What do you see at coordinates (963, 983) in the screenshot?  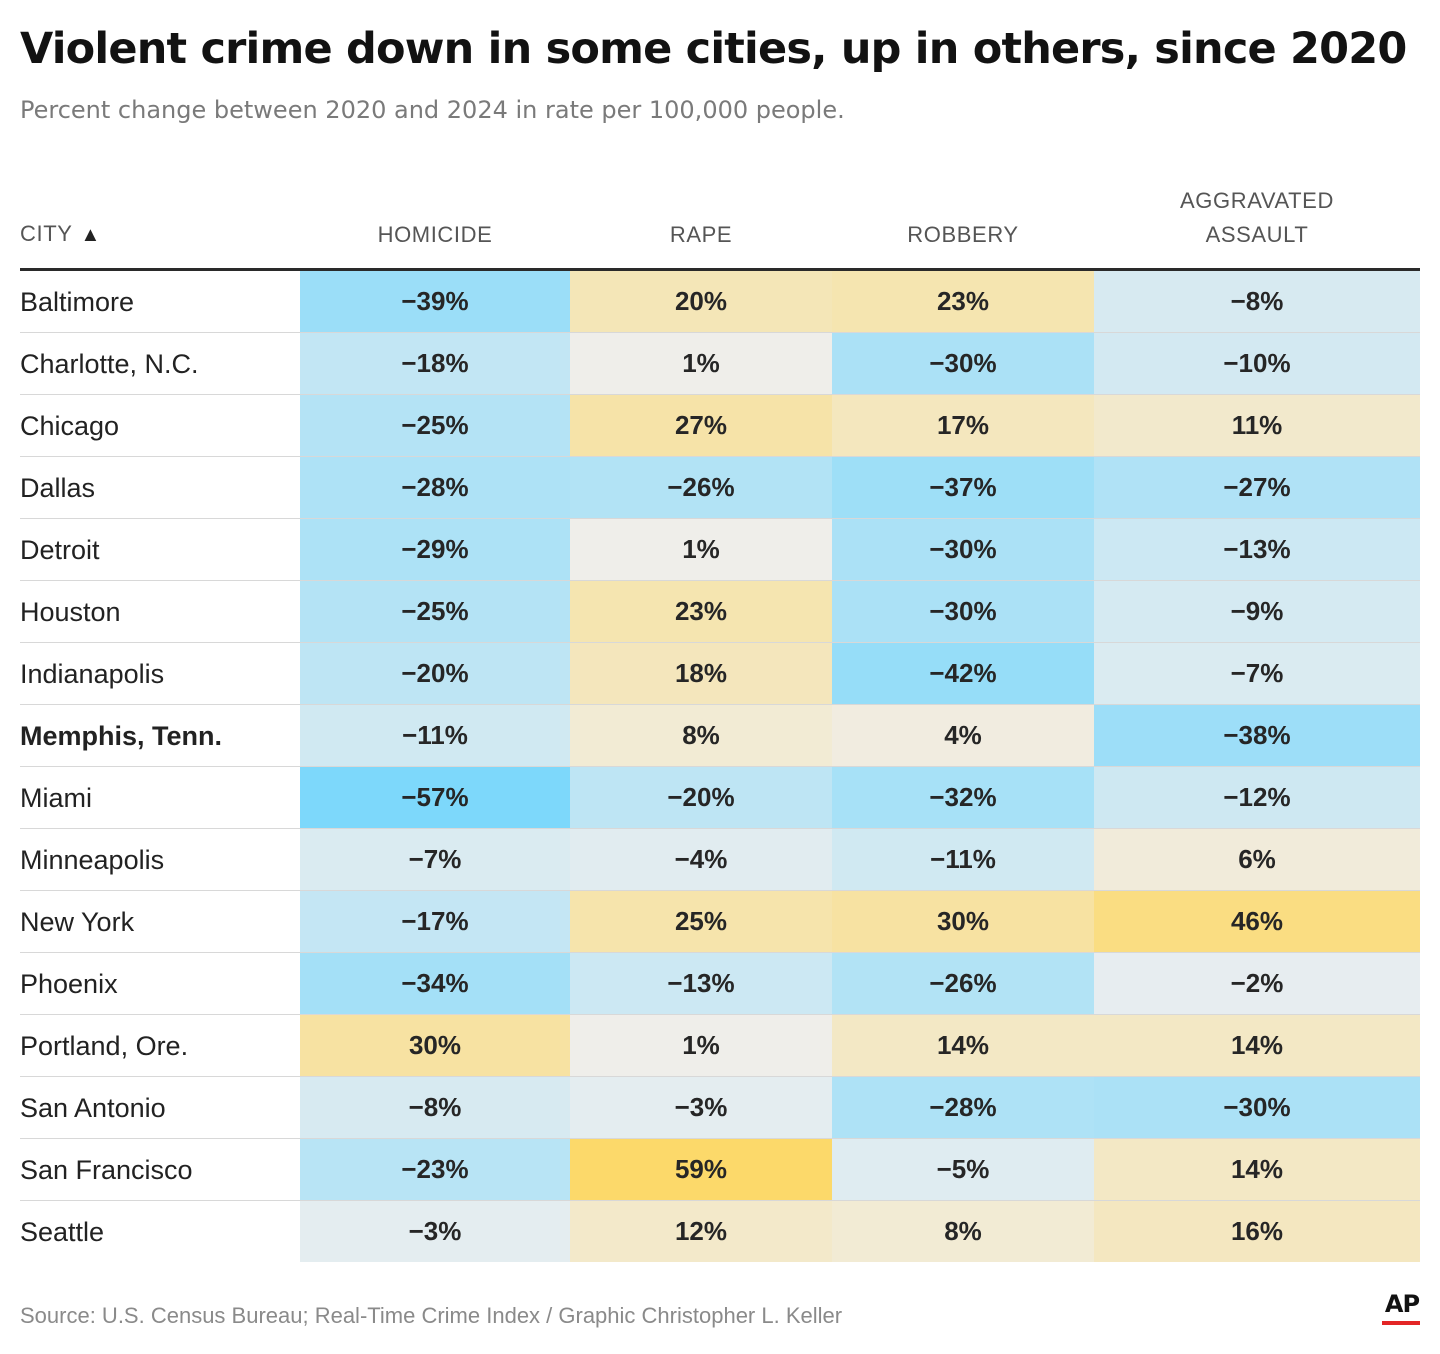 I see `cell-robbery-phoenix: −26%` at bounding box center [963, 983].